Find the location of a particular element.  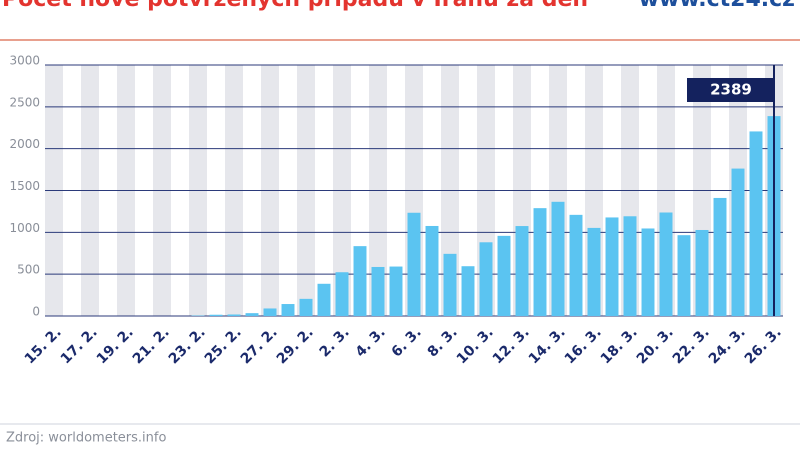

y-tick-label: 3000 is located at coordinates (24, 61).